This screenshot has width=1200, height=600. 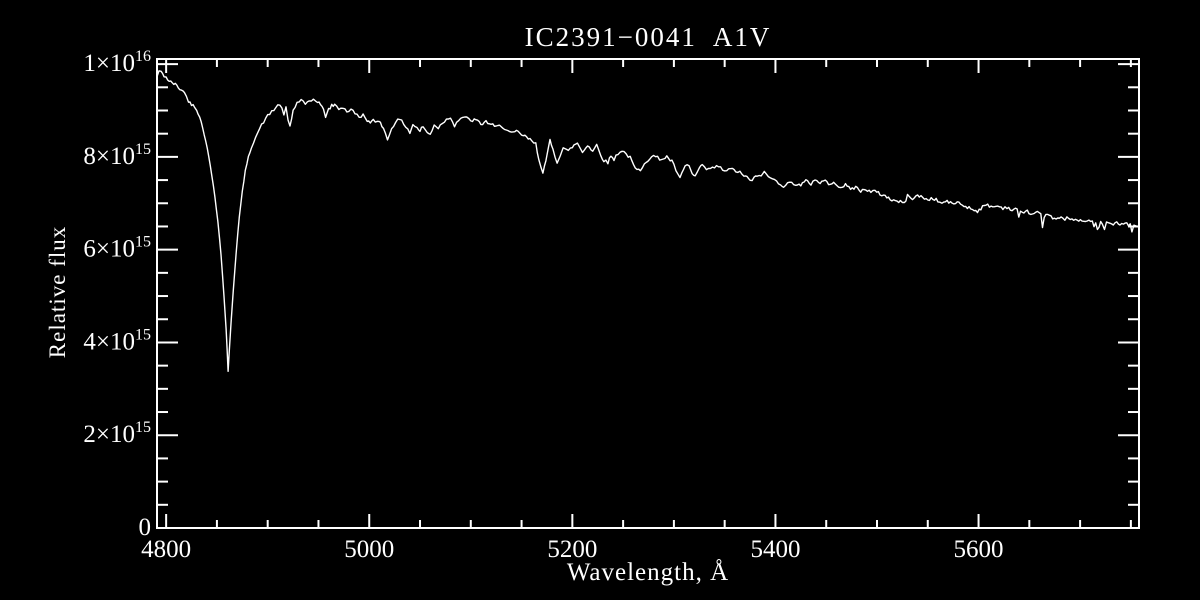 I want to click on y-tick-label: 2×10¹⁵, so click(x=117, y=433).